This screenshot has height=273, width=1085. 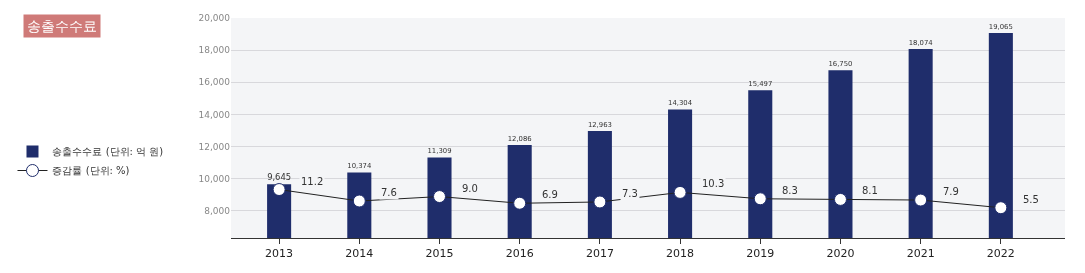 What do you see at coordinates (870, 190) in the screenshot?
I see `data-label: 8.1` at bounding box center [870, 190].